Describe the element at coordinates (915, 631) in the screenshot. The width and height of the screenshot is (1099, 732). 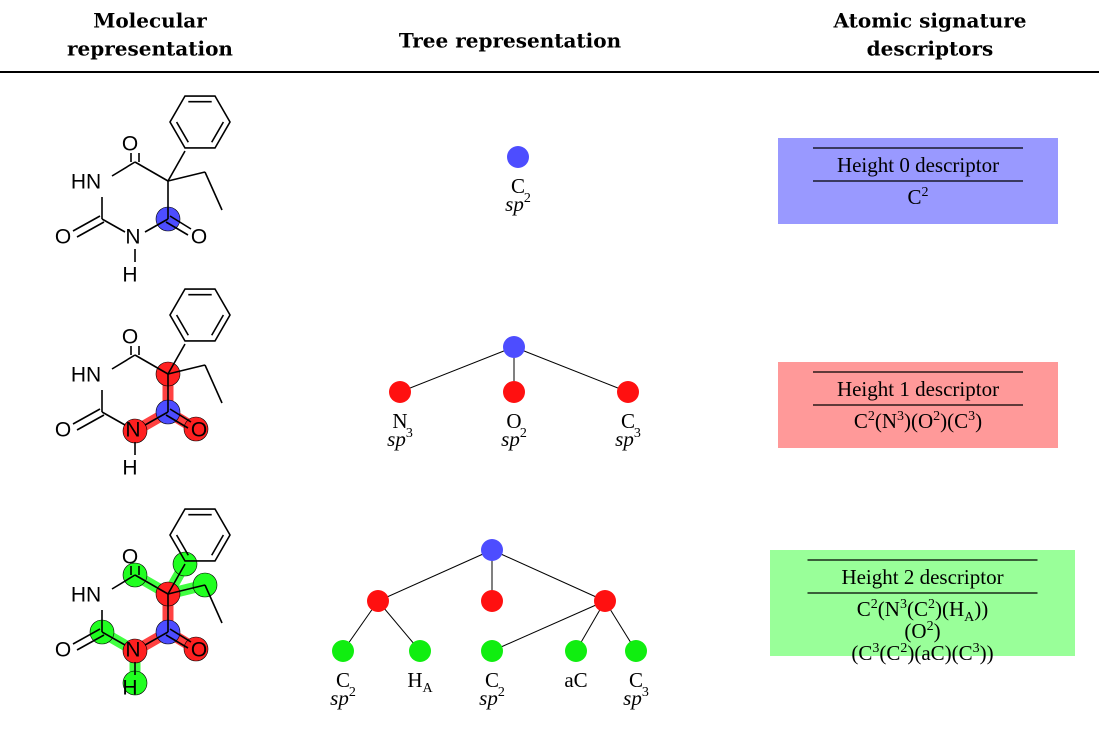
I see `descriptor-text: (O` at that location.